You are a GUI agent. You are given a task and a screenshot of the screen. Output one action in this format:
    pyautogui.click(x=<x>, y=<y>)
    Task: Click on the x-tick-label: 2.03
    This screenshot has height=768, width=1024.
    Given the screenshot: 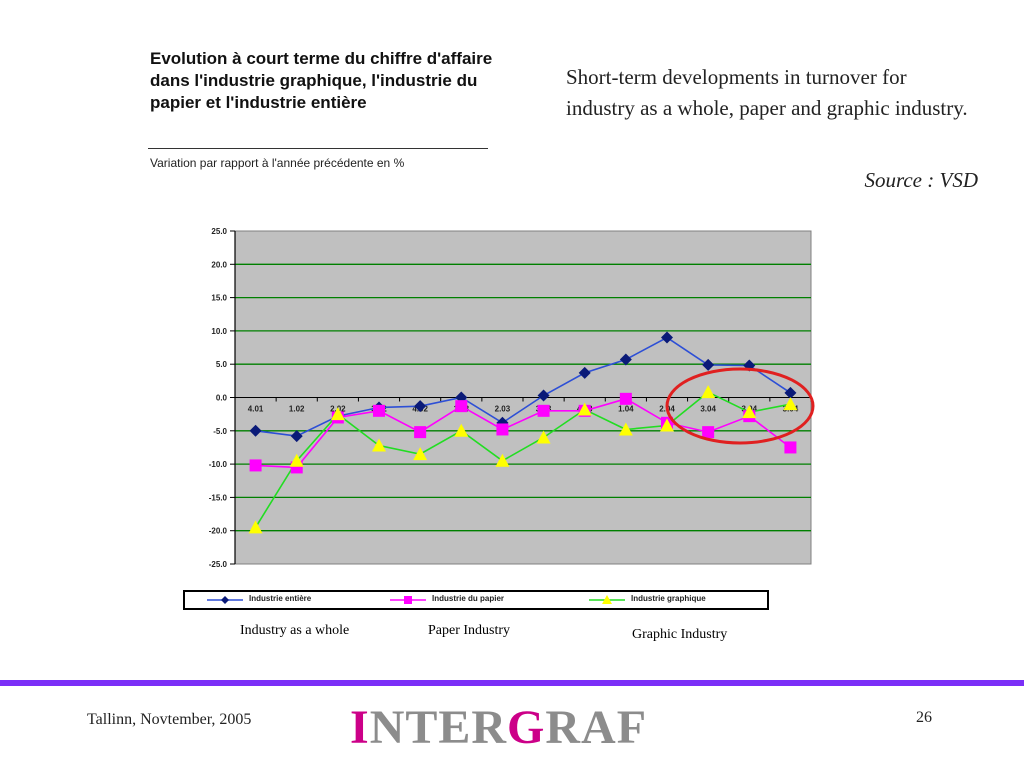 What is the action you would take?
    pyautogui.click(x=503, y=409)
    